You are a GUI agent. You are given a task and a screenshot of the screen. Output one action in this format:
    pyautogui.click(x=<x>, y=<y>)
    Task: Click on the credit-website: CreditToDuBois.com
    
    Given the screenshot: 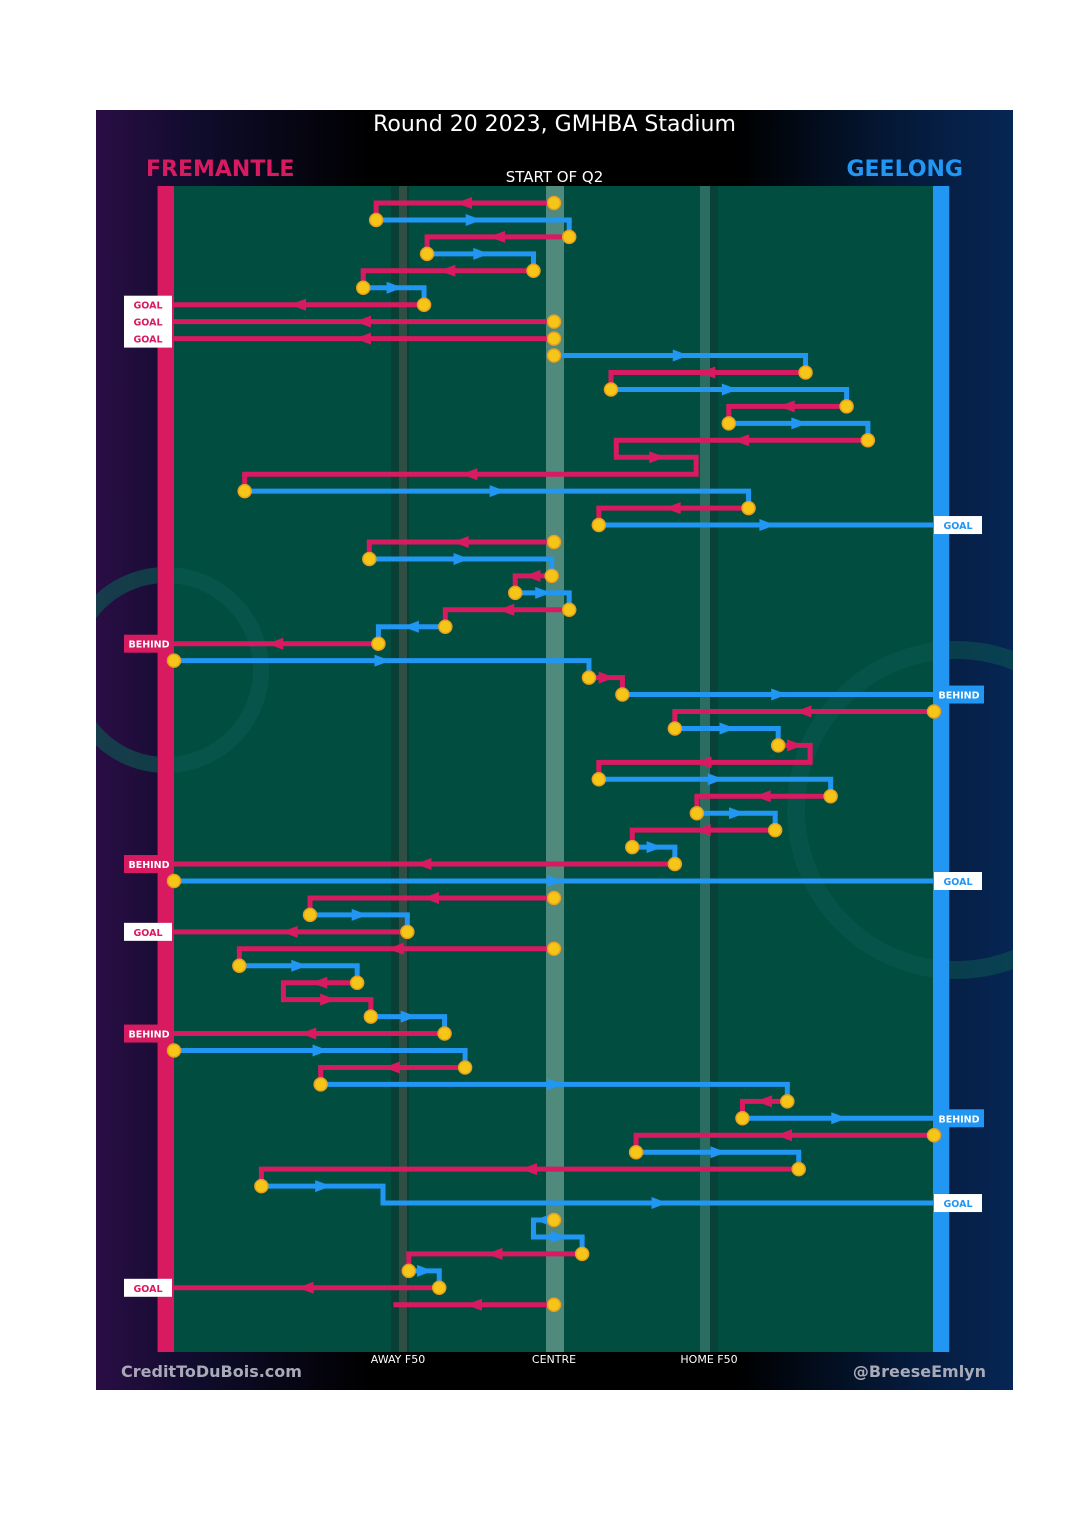 What is the action you would take?
    pyautogui.click(x=211, y=1371)
    